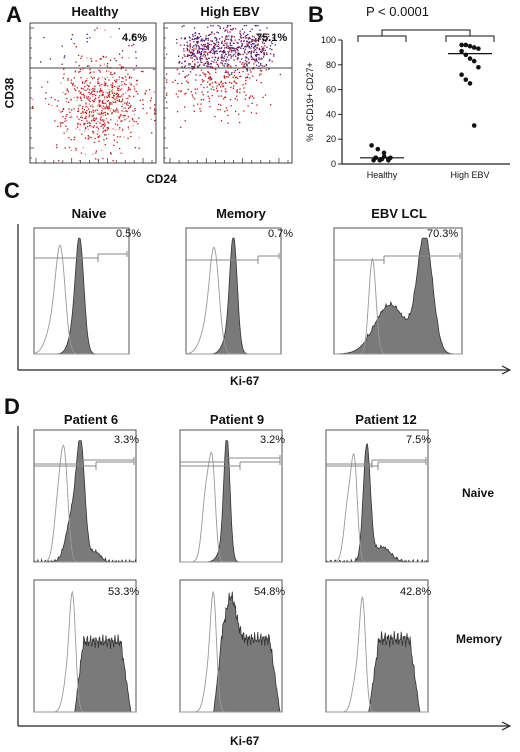  I want to click on panel-a-flow-plots, so click(161, 93).